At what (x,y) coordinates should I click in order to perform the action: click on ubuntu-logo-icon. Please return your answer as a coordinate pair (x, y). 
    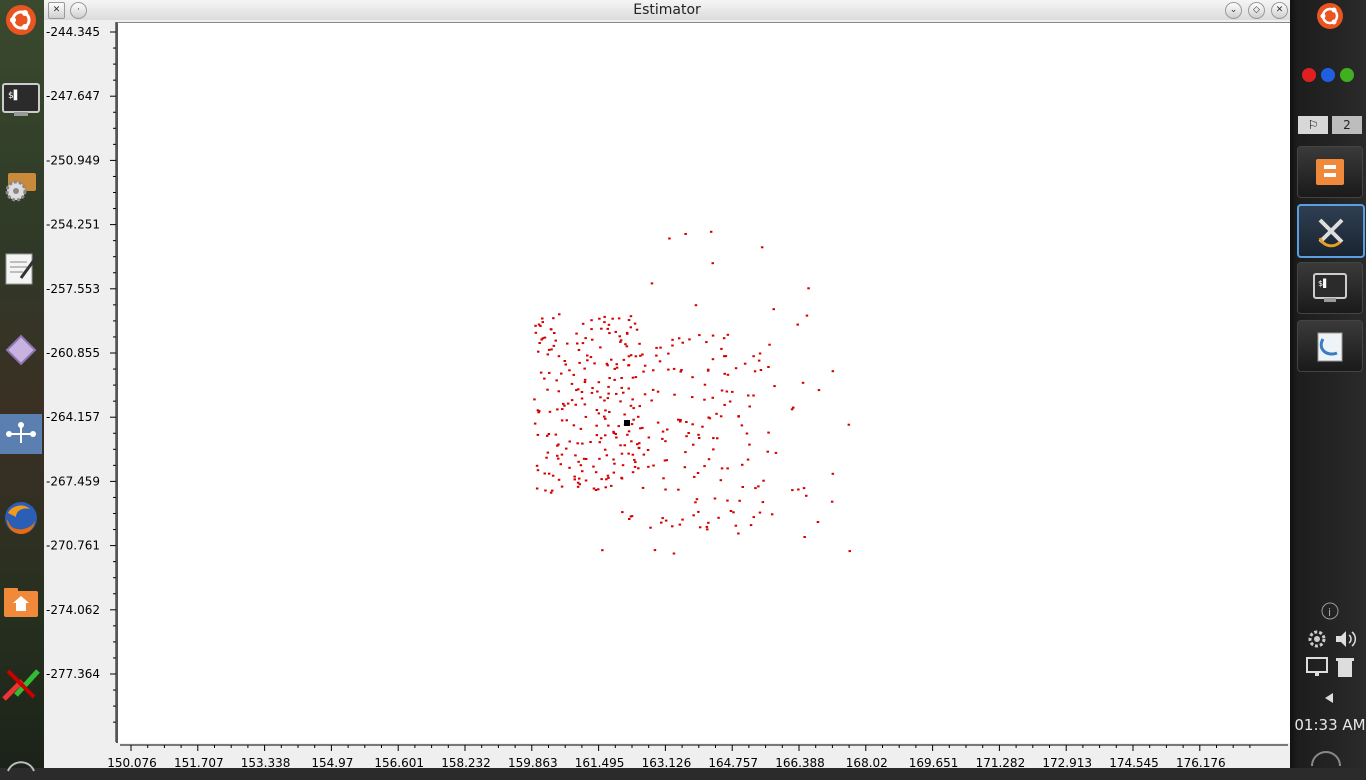
    Looking at the image, I should click on (21, 20).